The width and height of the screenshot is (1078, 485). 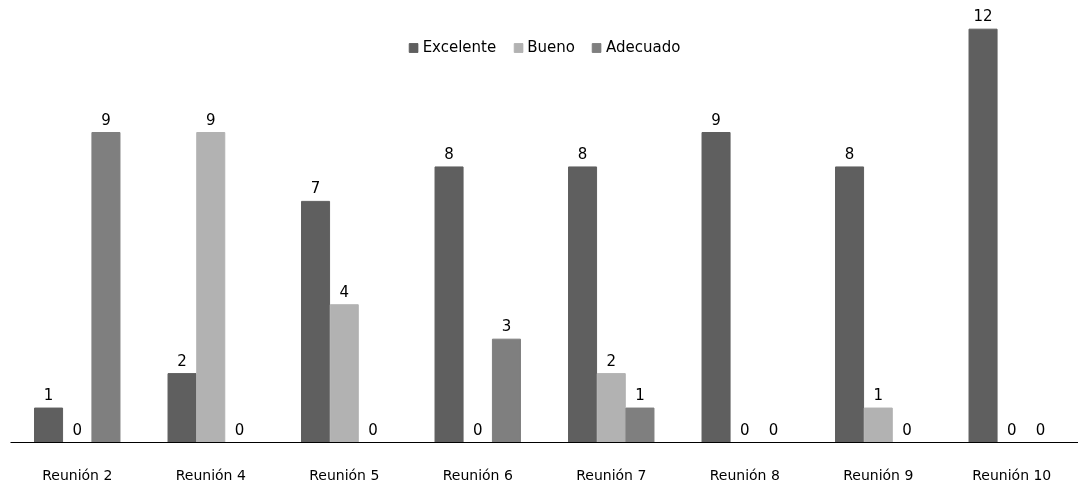 I want to click on data-label: 7, so click(x=315, y=188).